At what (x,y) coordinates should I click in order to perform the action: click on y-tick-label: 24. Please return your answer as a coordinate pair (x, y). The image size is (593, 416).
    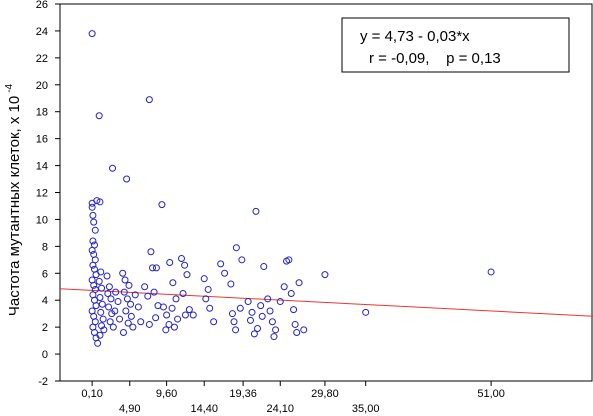
    Looking at the image, I should click on (42, 32).